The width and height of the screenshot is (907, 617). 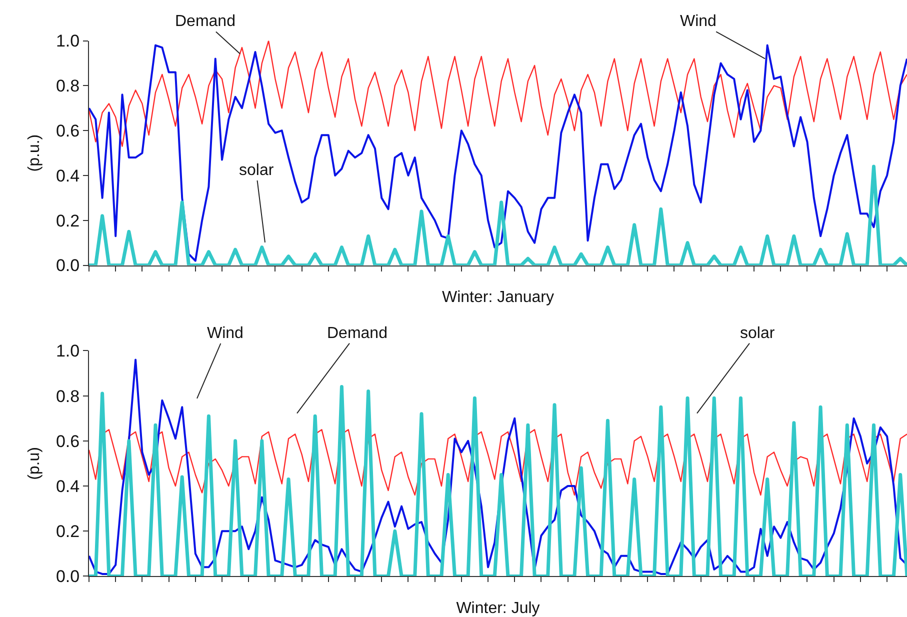 I want to click on text: solar, so click(x=758, y=333).